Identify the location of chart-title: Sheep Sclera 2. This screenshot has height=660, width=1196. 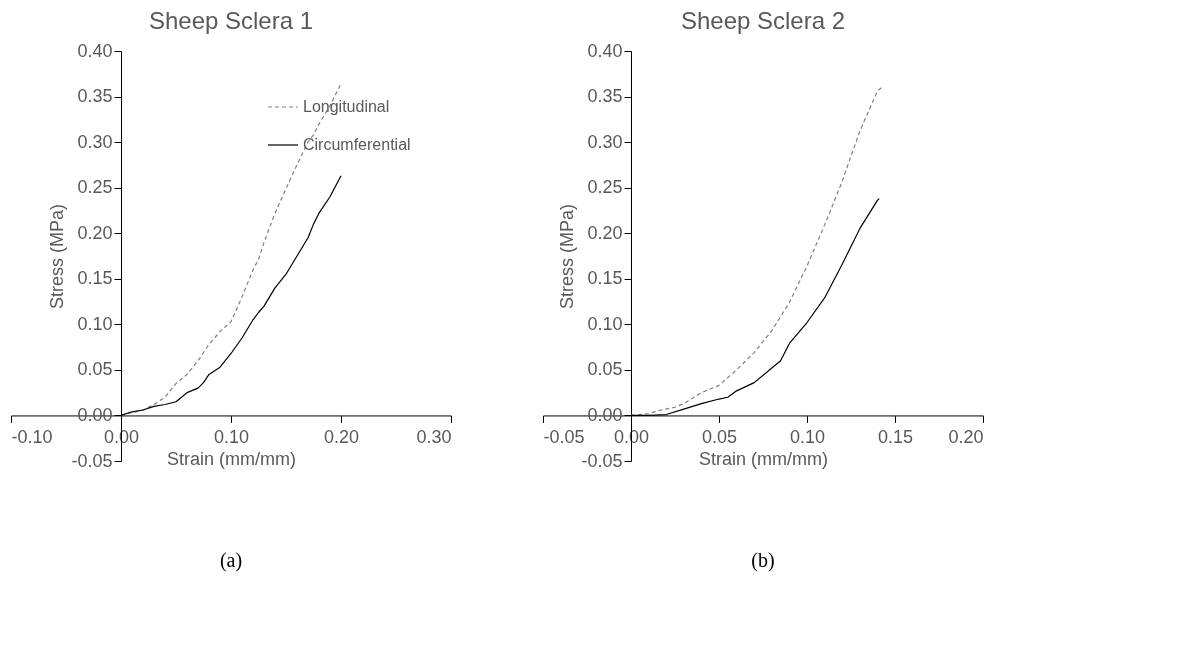
(763, 20).